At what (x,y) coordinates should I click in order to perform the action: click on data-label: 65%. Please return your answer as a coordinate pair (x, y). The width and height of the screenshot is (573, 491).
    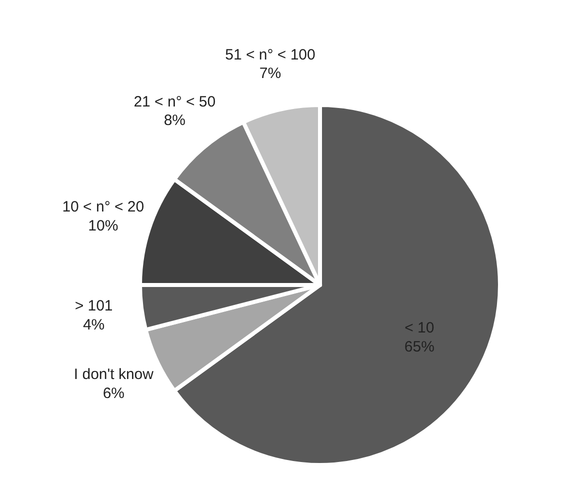
    Looking at the image, I should click on (419, 347).